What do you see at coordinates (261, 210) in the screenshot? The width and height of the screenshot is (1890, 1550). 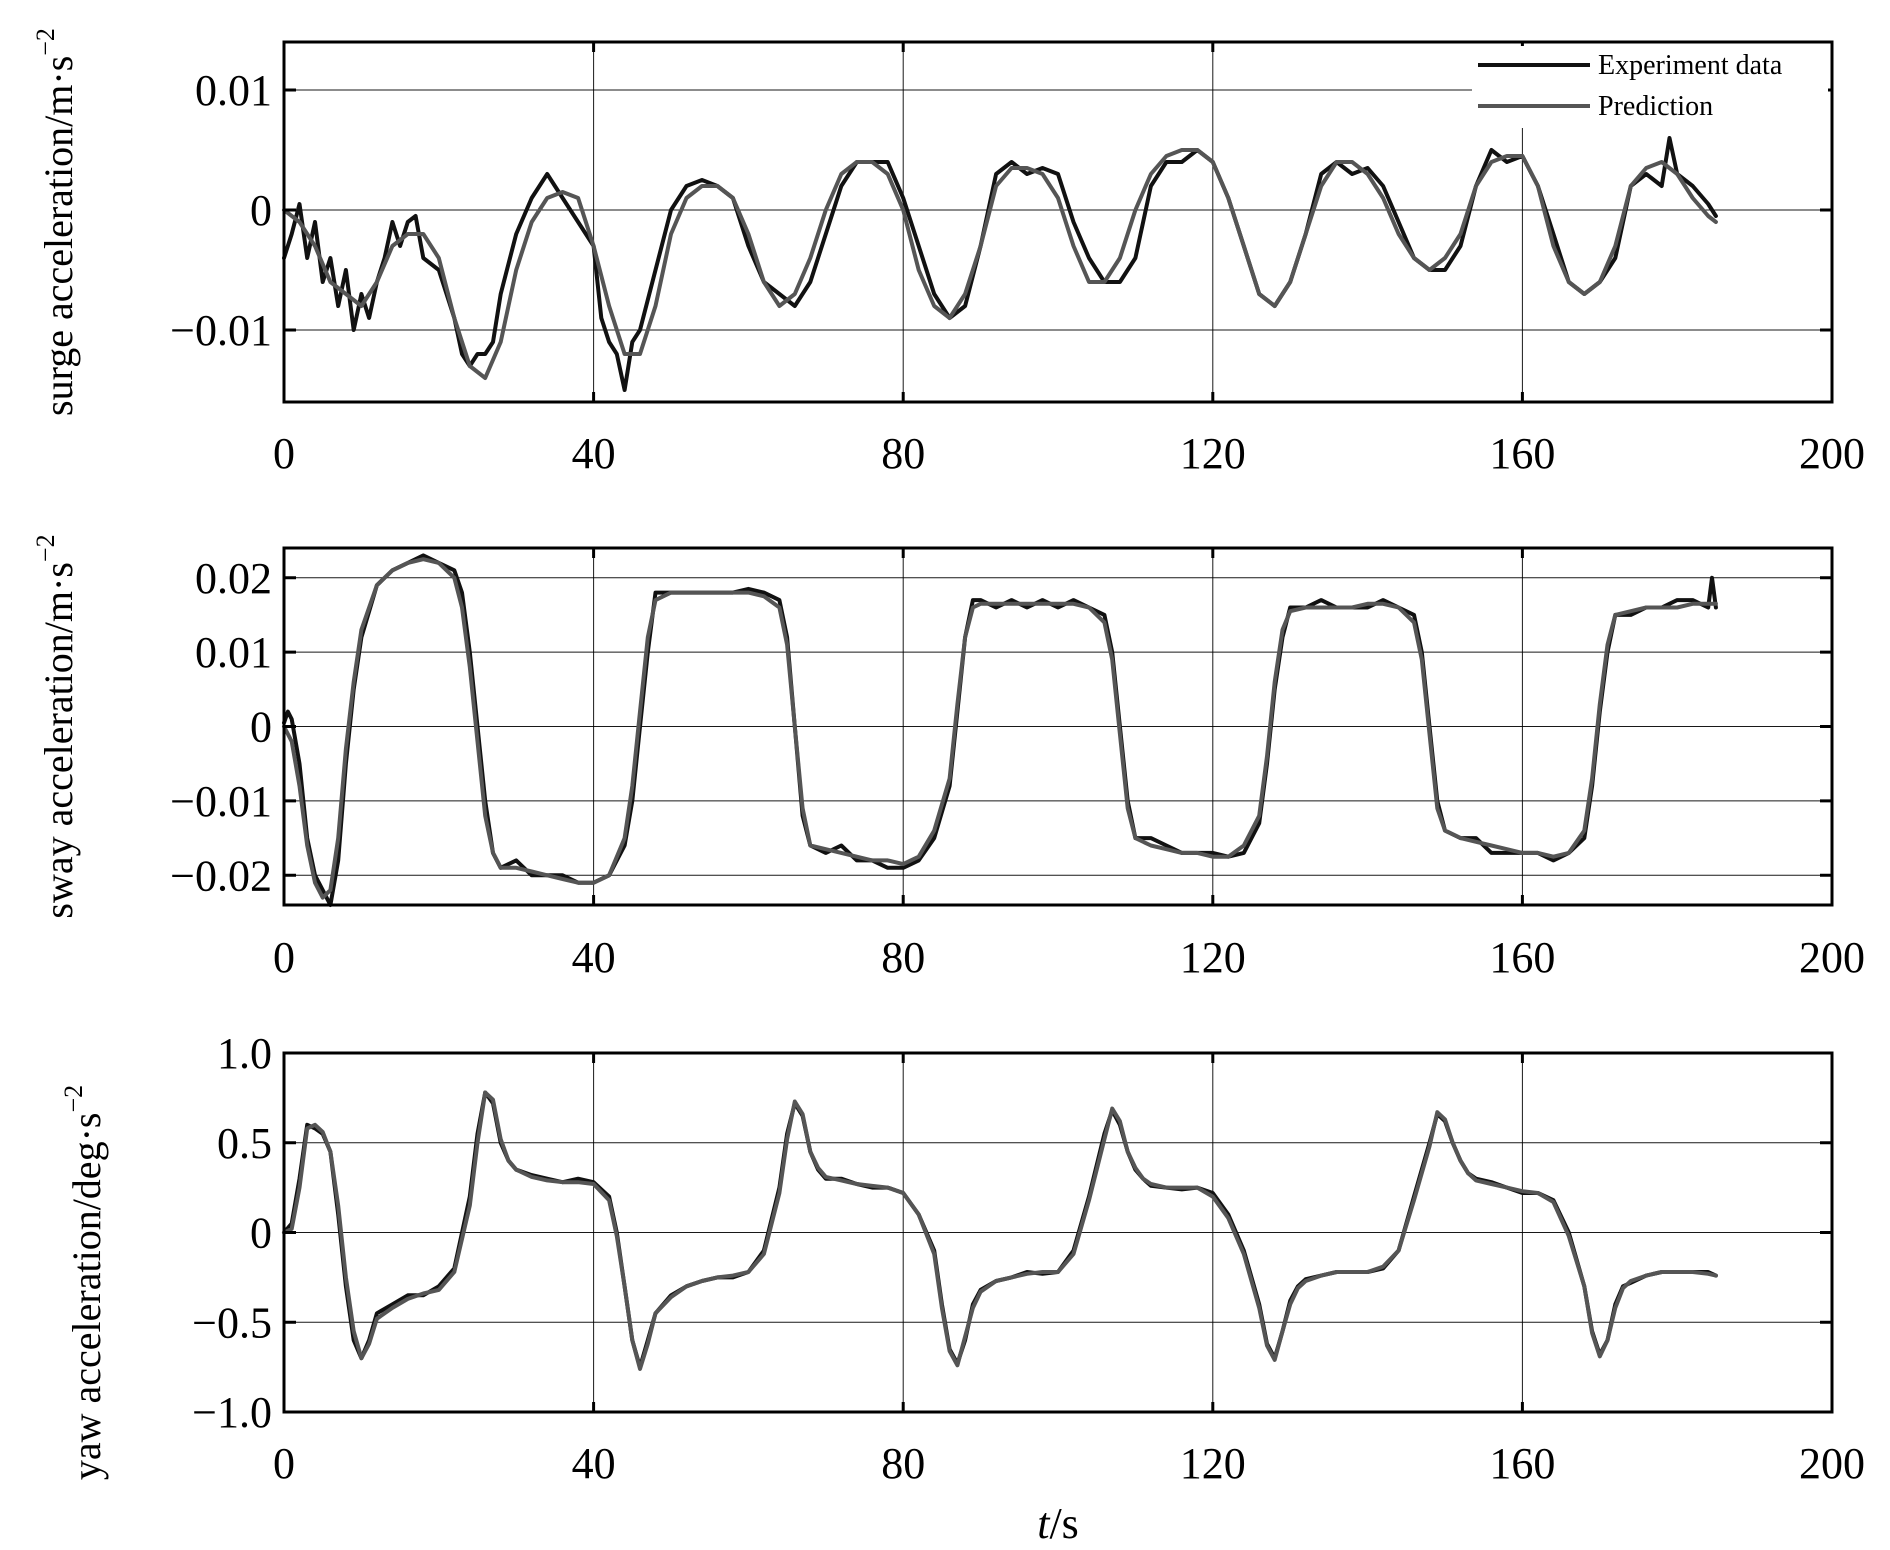 I see `surge-y-tick-label: 0` at bounding box center [261, 210].